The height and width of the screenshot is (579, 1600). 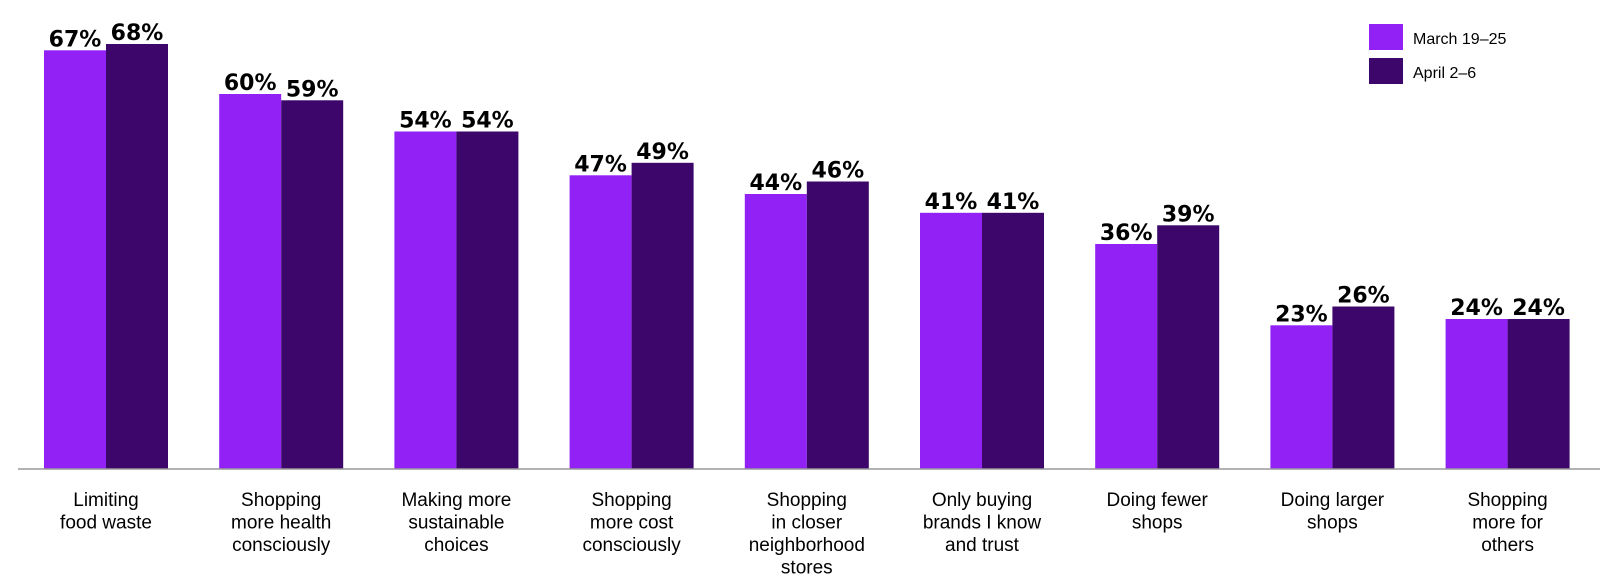 What do you see at coordinates (1188, 214) in the screenshot?
I see `value-label-april-6: 39%` at bounding box center [1188, 214].